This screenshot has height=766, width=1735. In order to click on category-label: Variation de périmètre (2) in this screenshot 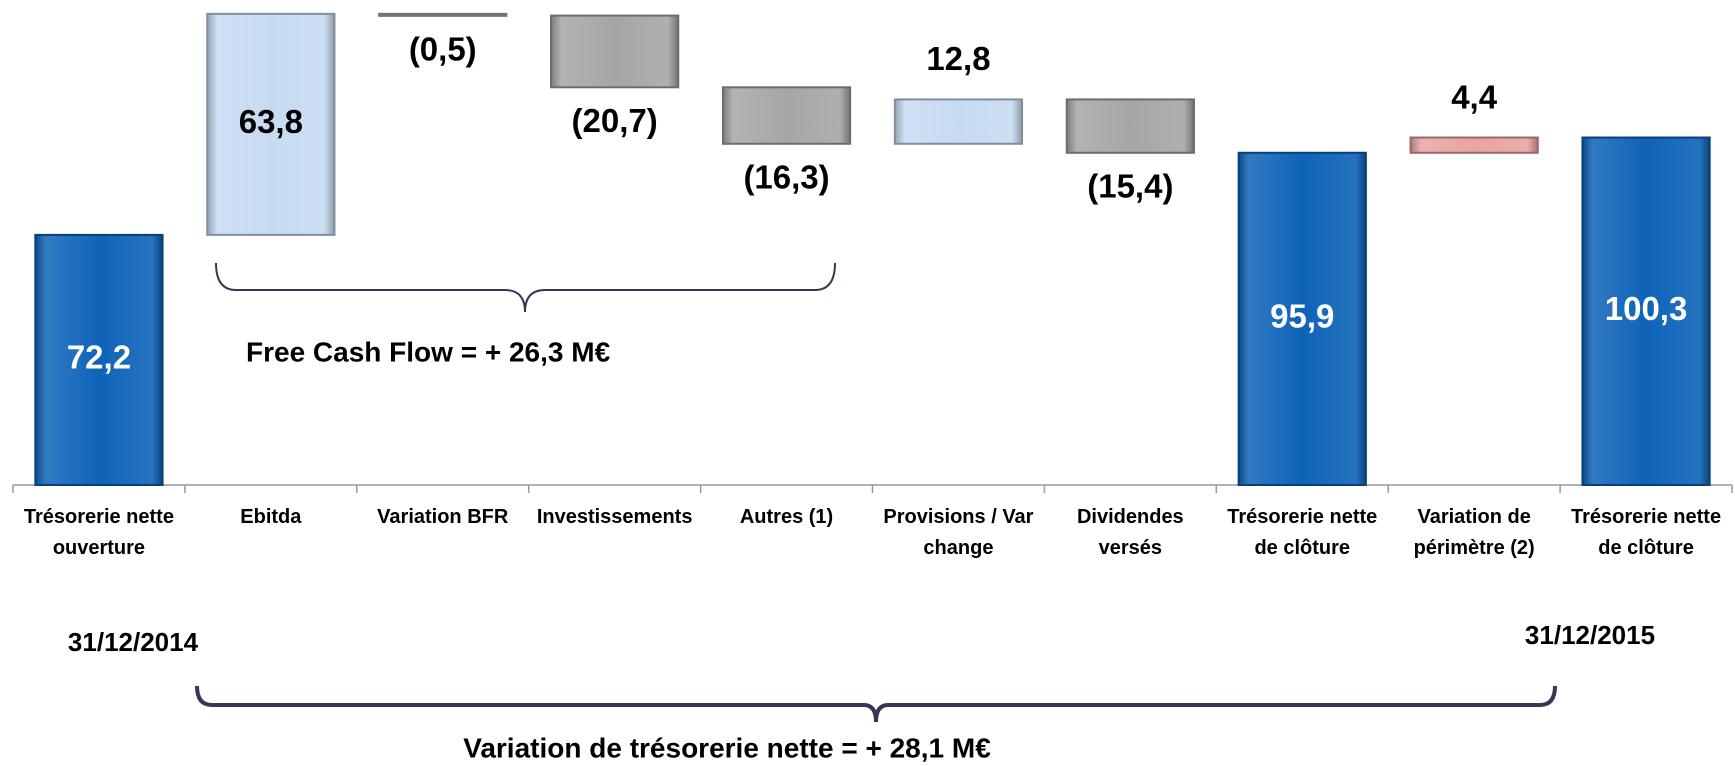, I will do `click(1474, 532)`.